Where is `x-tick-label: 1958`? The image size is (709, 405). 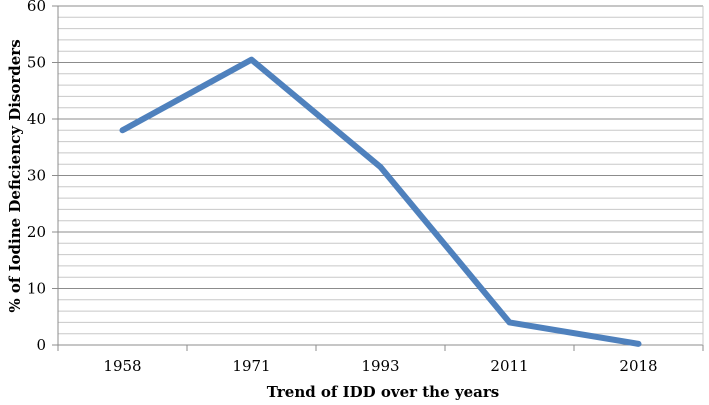
x-tick-label: 1958 is located at coordinates (122, 366).